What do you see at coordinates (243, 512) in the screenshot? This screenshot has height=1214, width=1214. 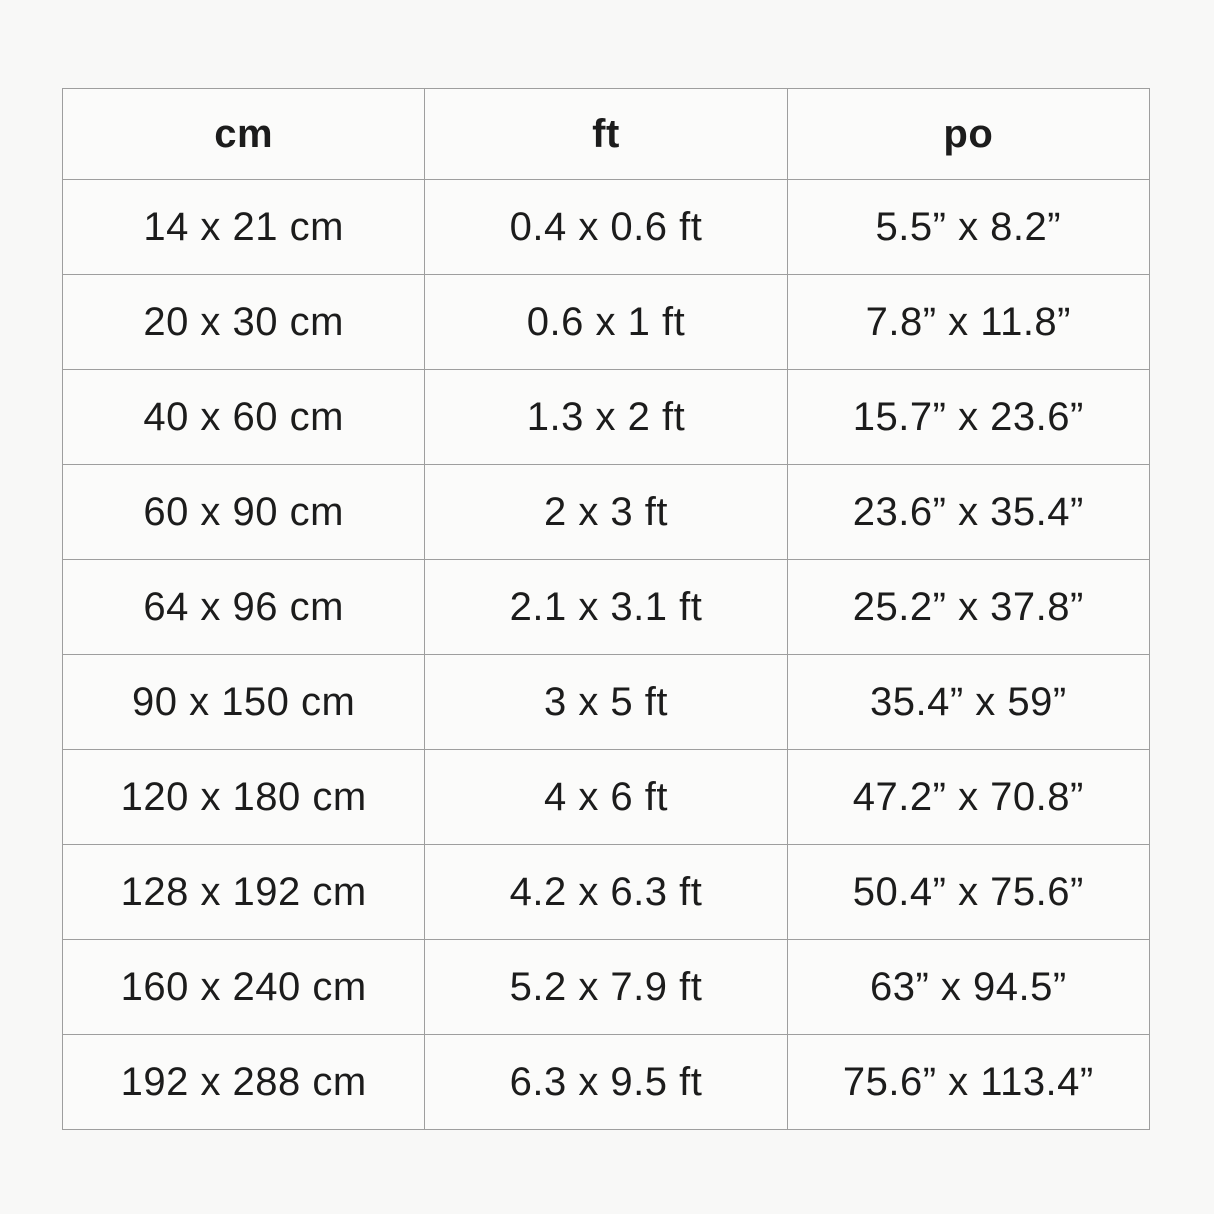 I see `cell-cm: 60 x 90 cm` at bounding box center [243, 512].